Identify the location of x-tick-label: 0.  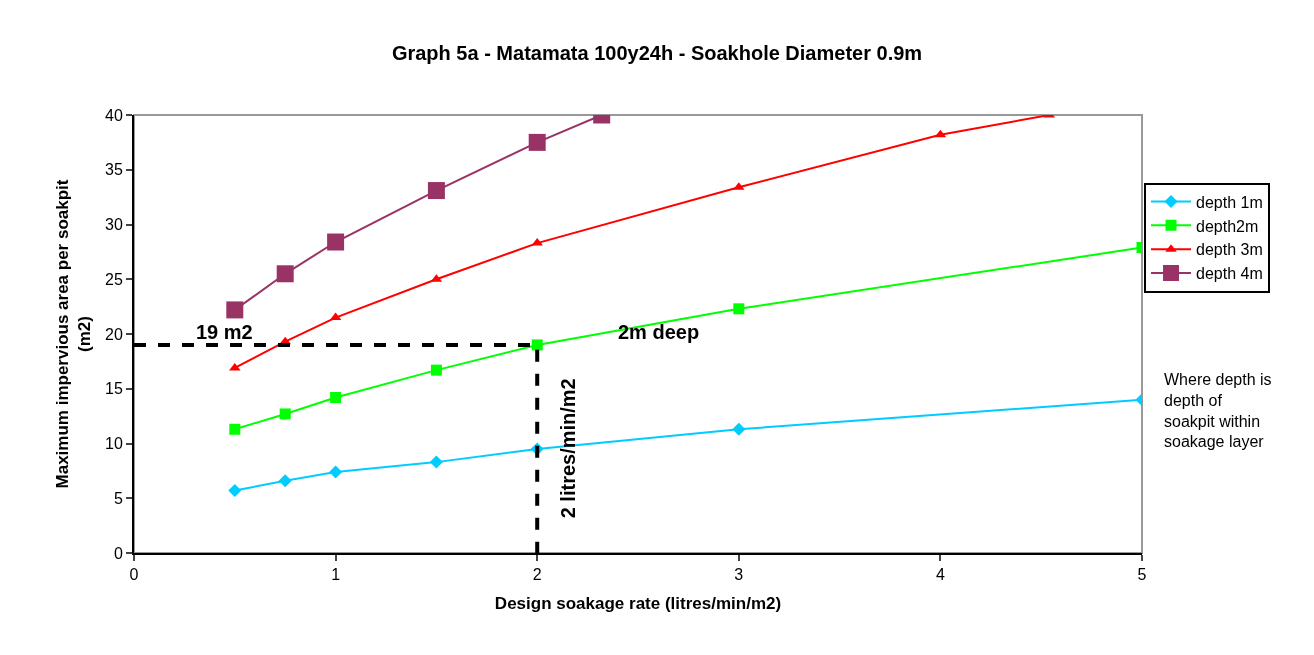
(134, 575).